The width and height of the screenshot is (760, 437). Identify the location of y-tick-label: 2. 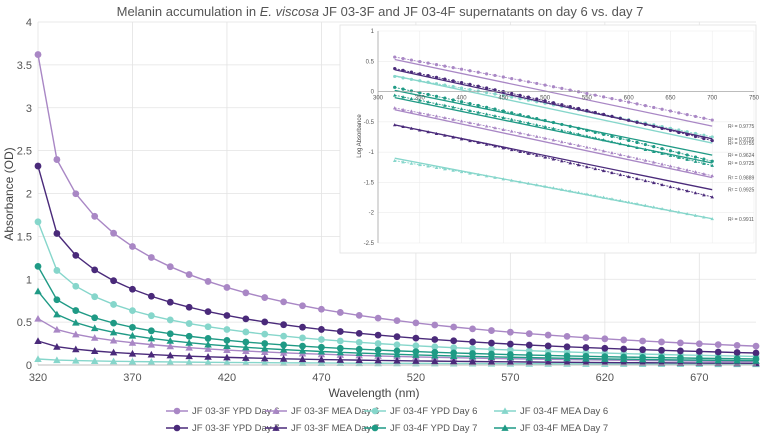
(29, 195).